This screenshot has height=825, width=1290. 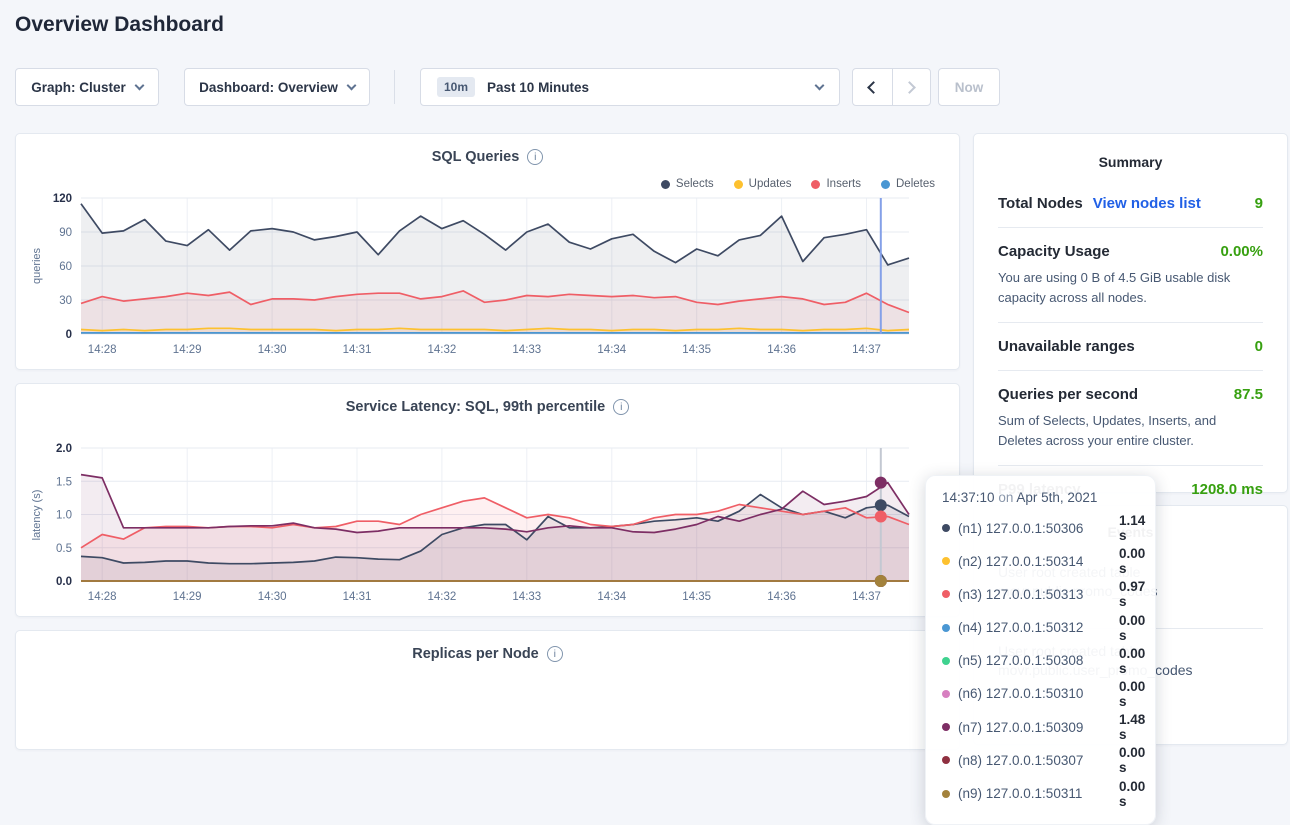 What do you see at coordinates (64, 516) in the screenshot?
I see `svg-text: 1.0` at bounding box center [64, 516].